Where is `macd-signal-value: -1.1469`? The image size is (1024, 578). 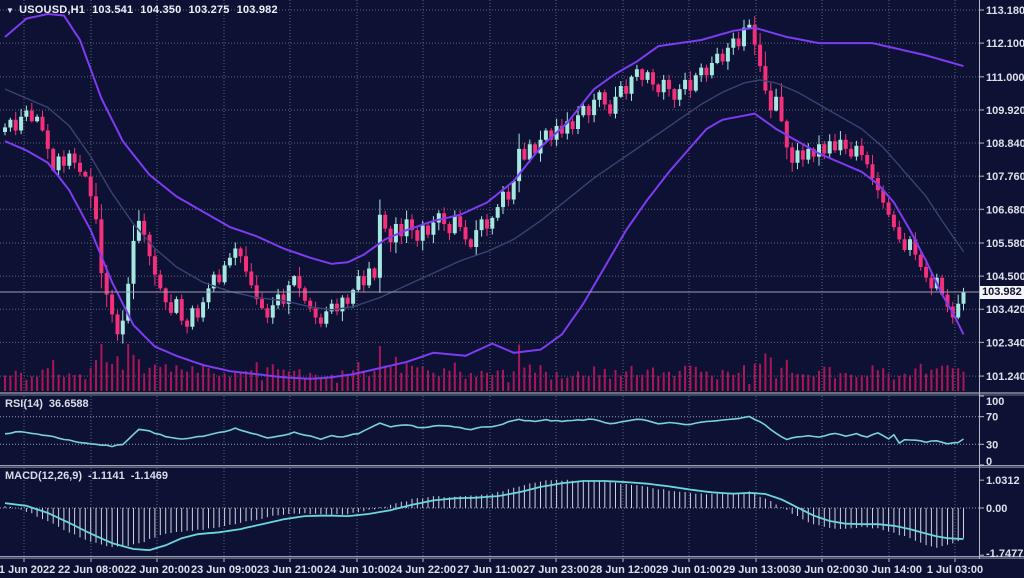
macd-signal-value: -1.1469 is located at coordinates (149, 476).